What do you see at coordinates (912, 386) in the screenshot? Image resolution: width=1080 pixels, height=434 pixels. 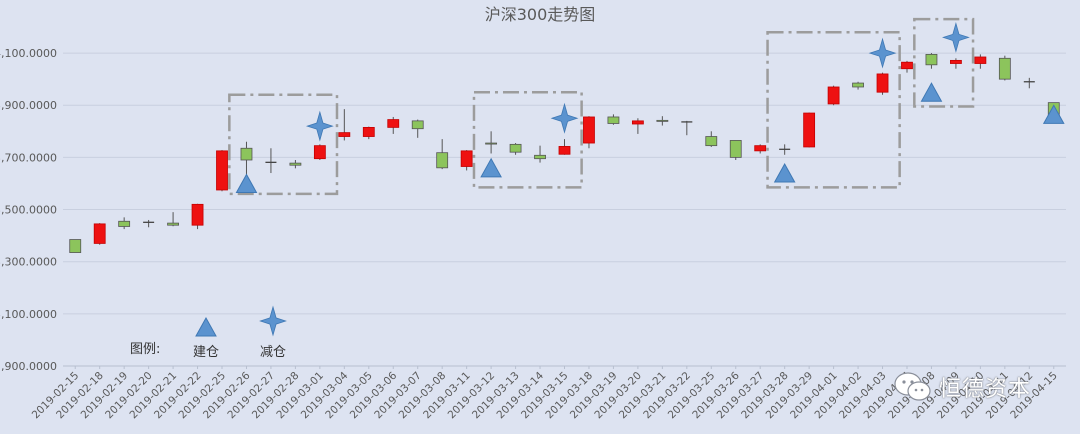 I see `wechat-icon` at bounding box center [912, 386].